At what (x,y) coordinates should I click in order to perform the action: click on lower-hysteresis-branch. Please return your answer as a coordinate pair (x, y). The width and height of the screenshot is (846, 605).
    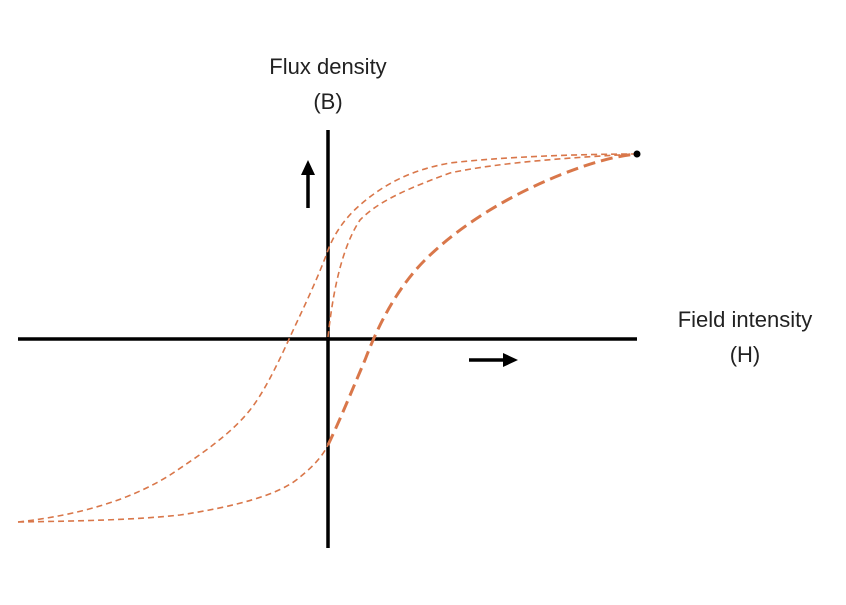
    Looking at the image, I should click on (173, 483).